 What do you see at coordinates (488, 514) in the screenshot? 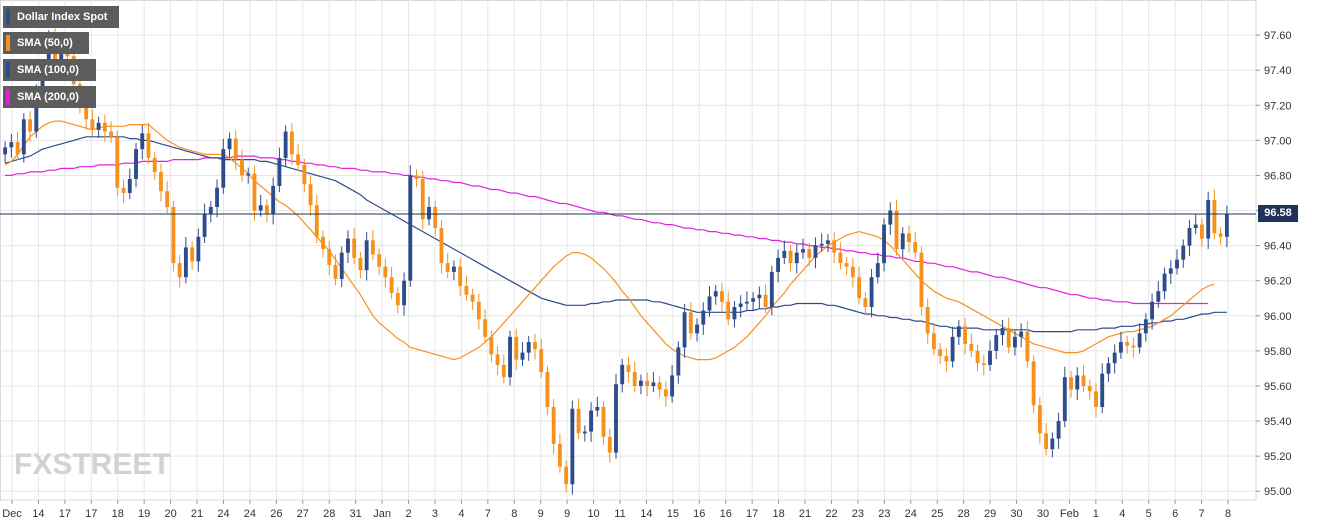
I see `x-tick-label: 7` at bounding box center [488, 514].